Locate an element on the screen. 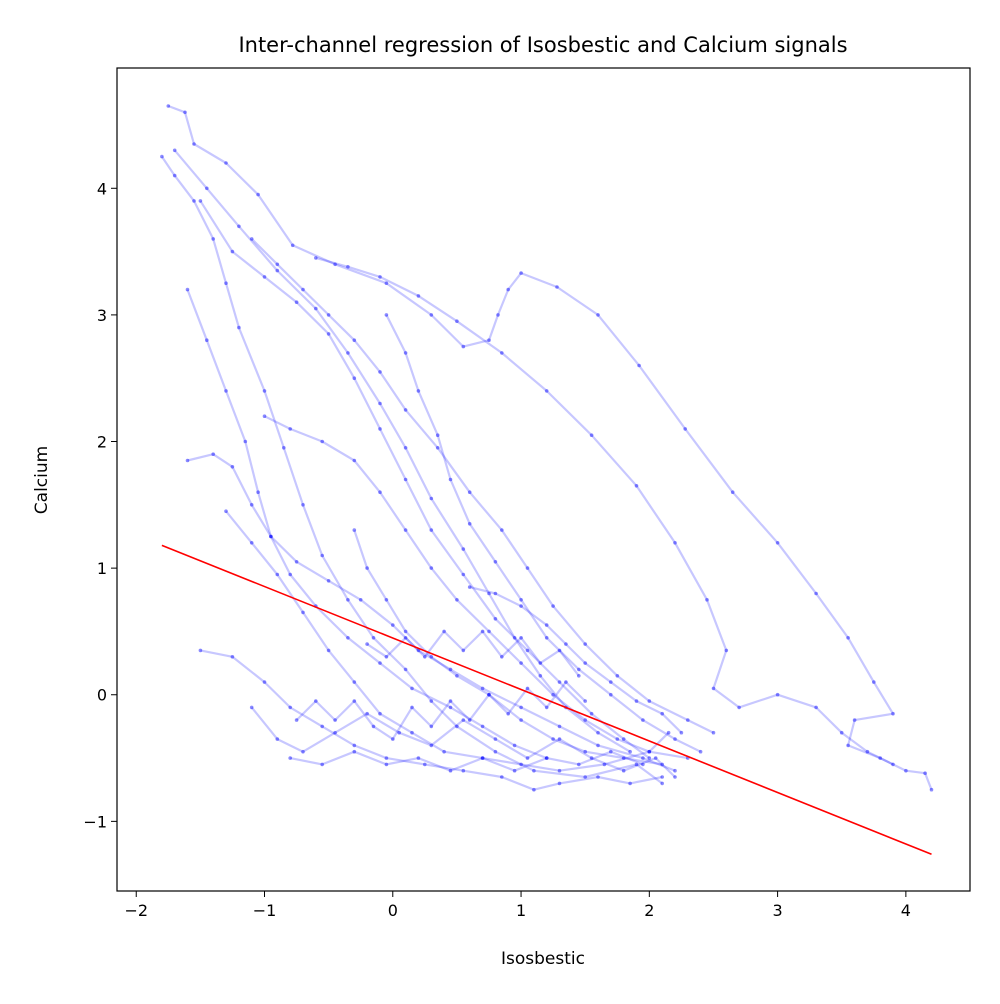 The width and height of the screenshot is (1000, 1004). x-tick-label: 4 is located at coordinates (906, 910).